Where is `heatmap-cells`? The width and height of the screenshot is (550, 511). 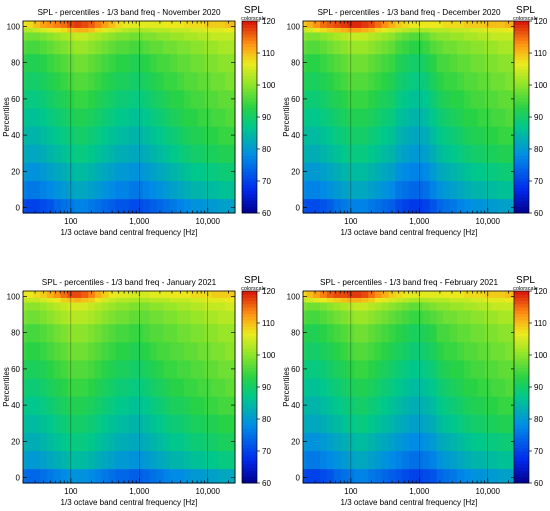 heatmap-cells is located at coordinates (129, 117).